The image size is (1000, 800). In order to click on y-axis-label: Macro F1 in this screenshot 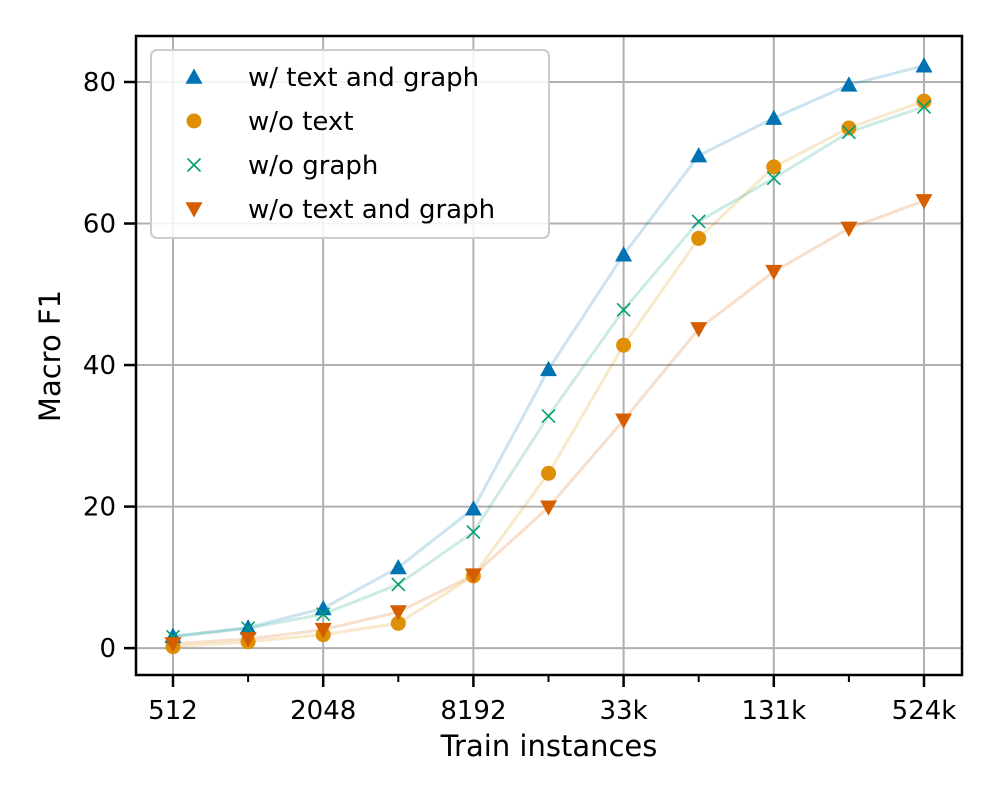, I will do `click(50, 356)`.